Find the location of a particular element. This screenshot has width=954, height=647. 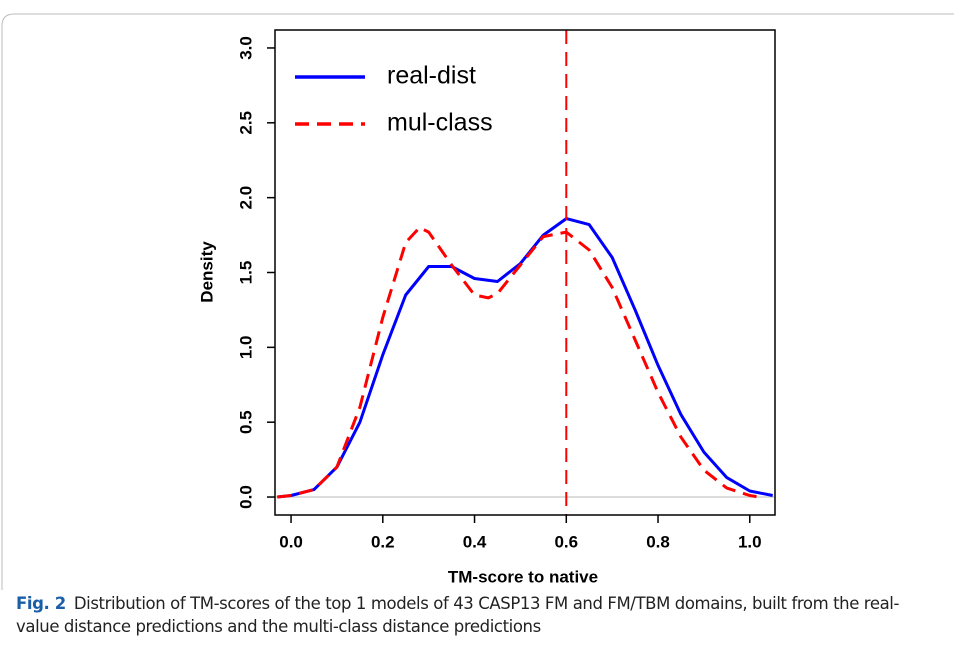

x-tick-label: 0.2 is located at coordinates (383, 541).